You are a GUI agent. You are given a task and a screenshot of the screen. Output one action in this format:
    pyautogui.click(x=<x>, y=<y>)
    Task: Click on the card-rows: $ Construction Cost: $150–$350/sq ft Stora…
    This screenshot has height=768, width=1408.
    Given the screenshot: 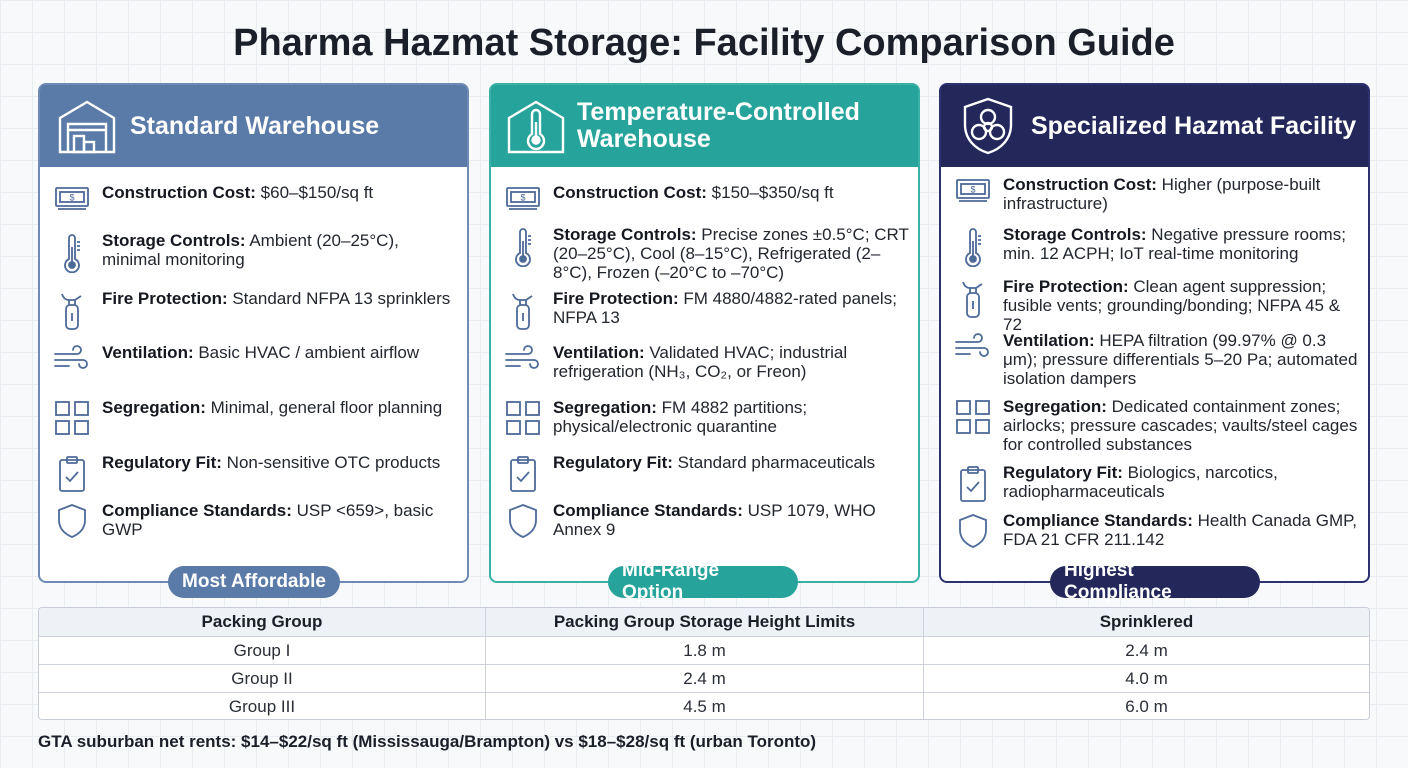 What is the action you would take?
    pyautogui.click(x=704, y=353)
    